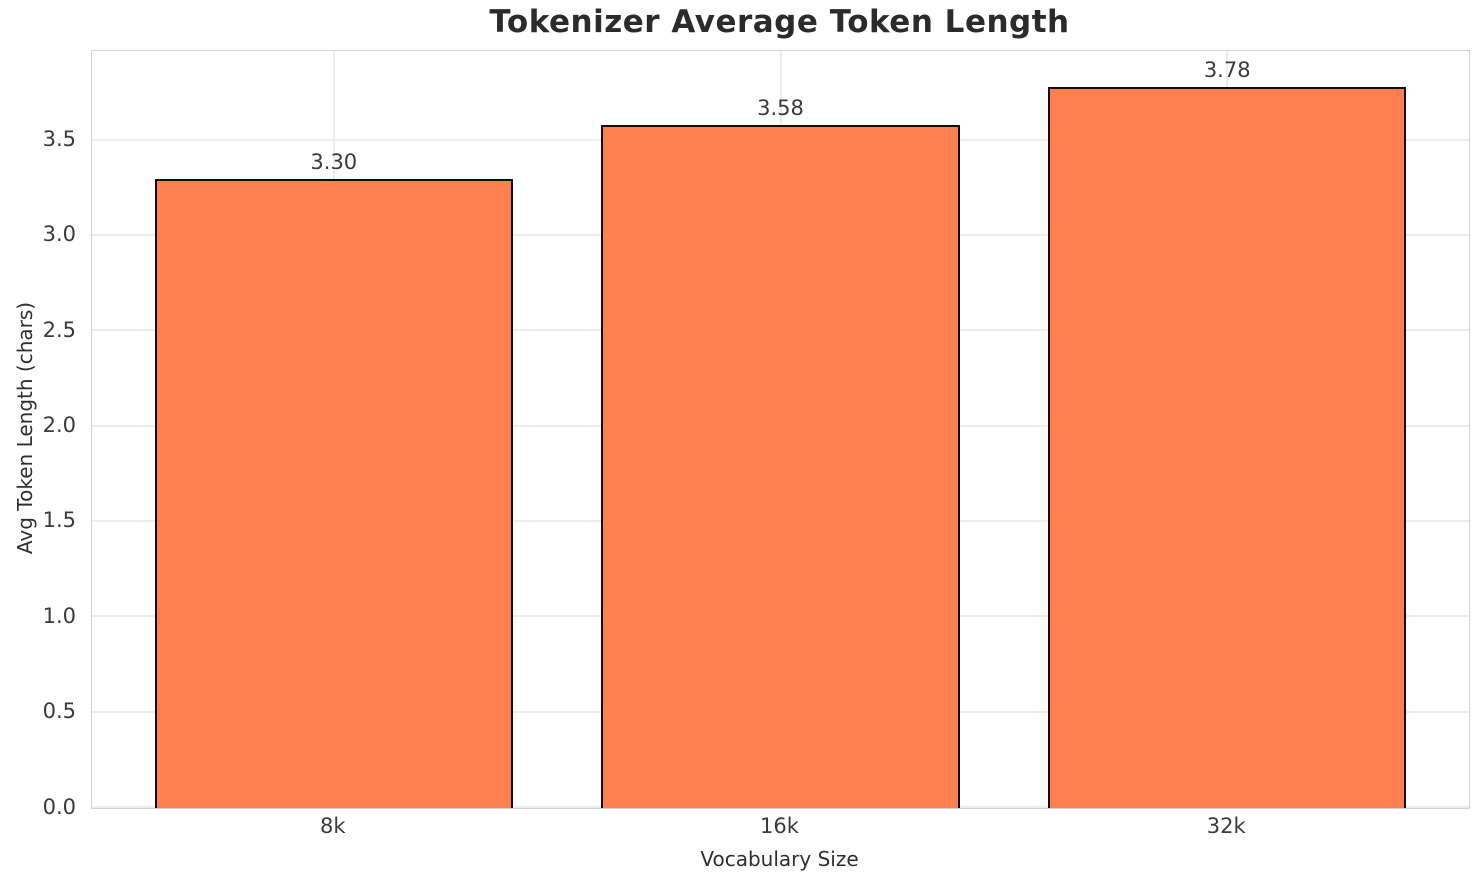  What do you see at coordinates (1227, 70) in the screenshot?
I see `bar-value-label-32k: 3.78` at bounding box center [1227, 70].